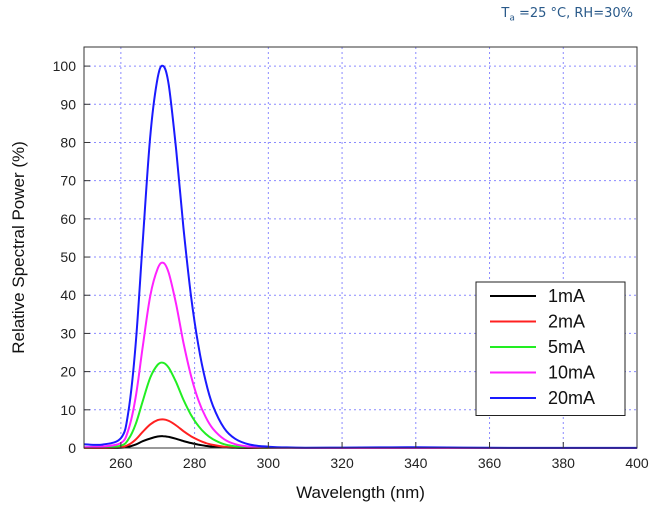  What do you see at coordinates (195, 463) in the screenshot?
I see `x-tick-label: 280` at bounding box center [195, 463].